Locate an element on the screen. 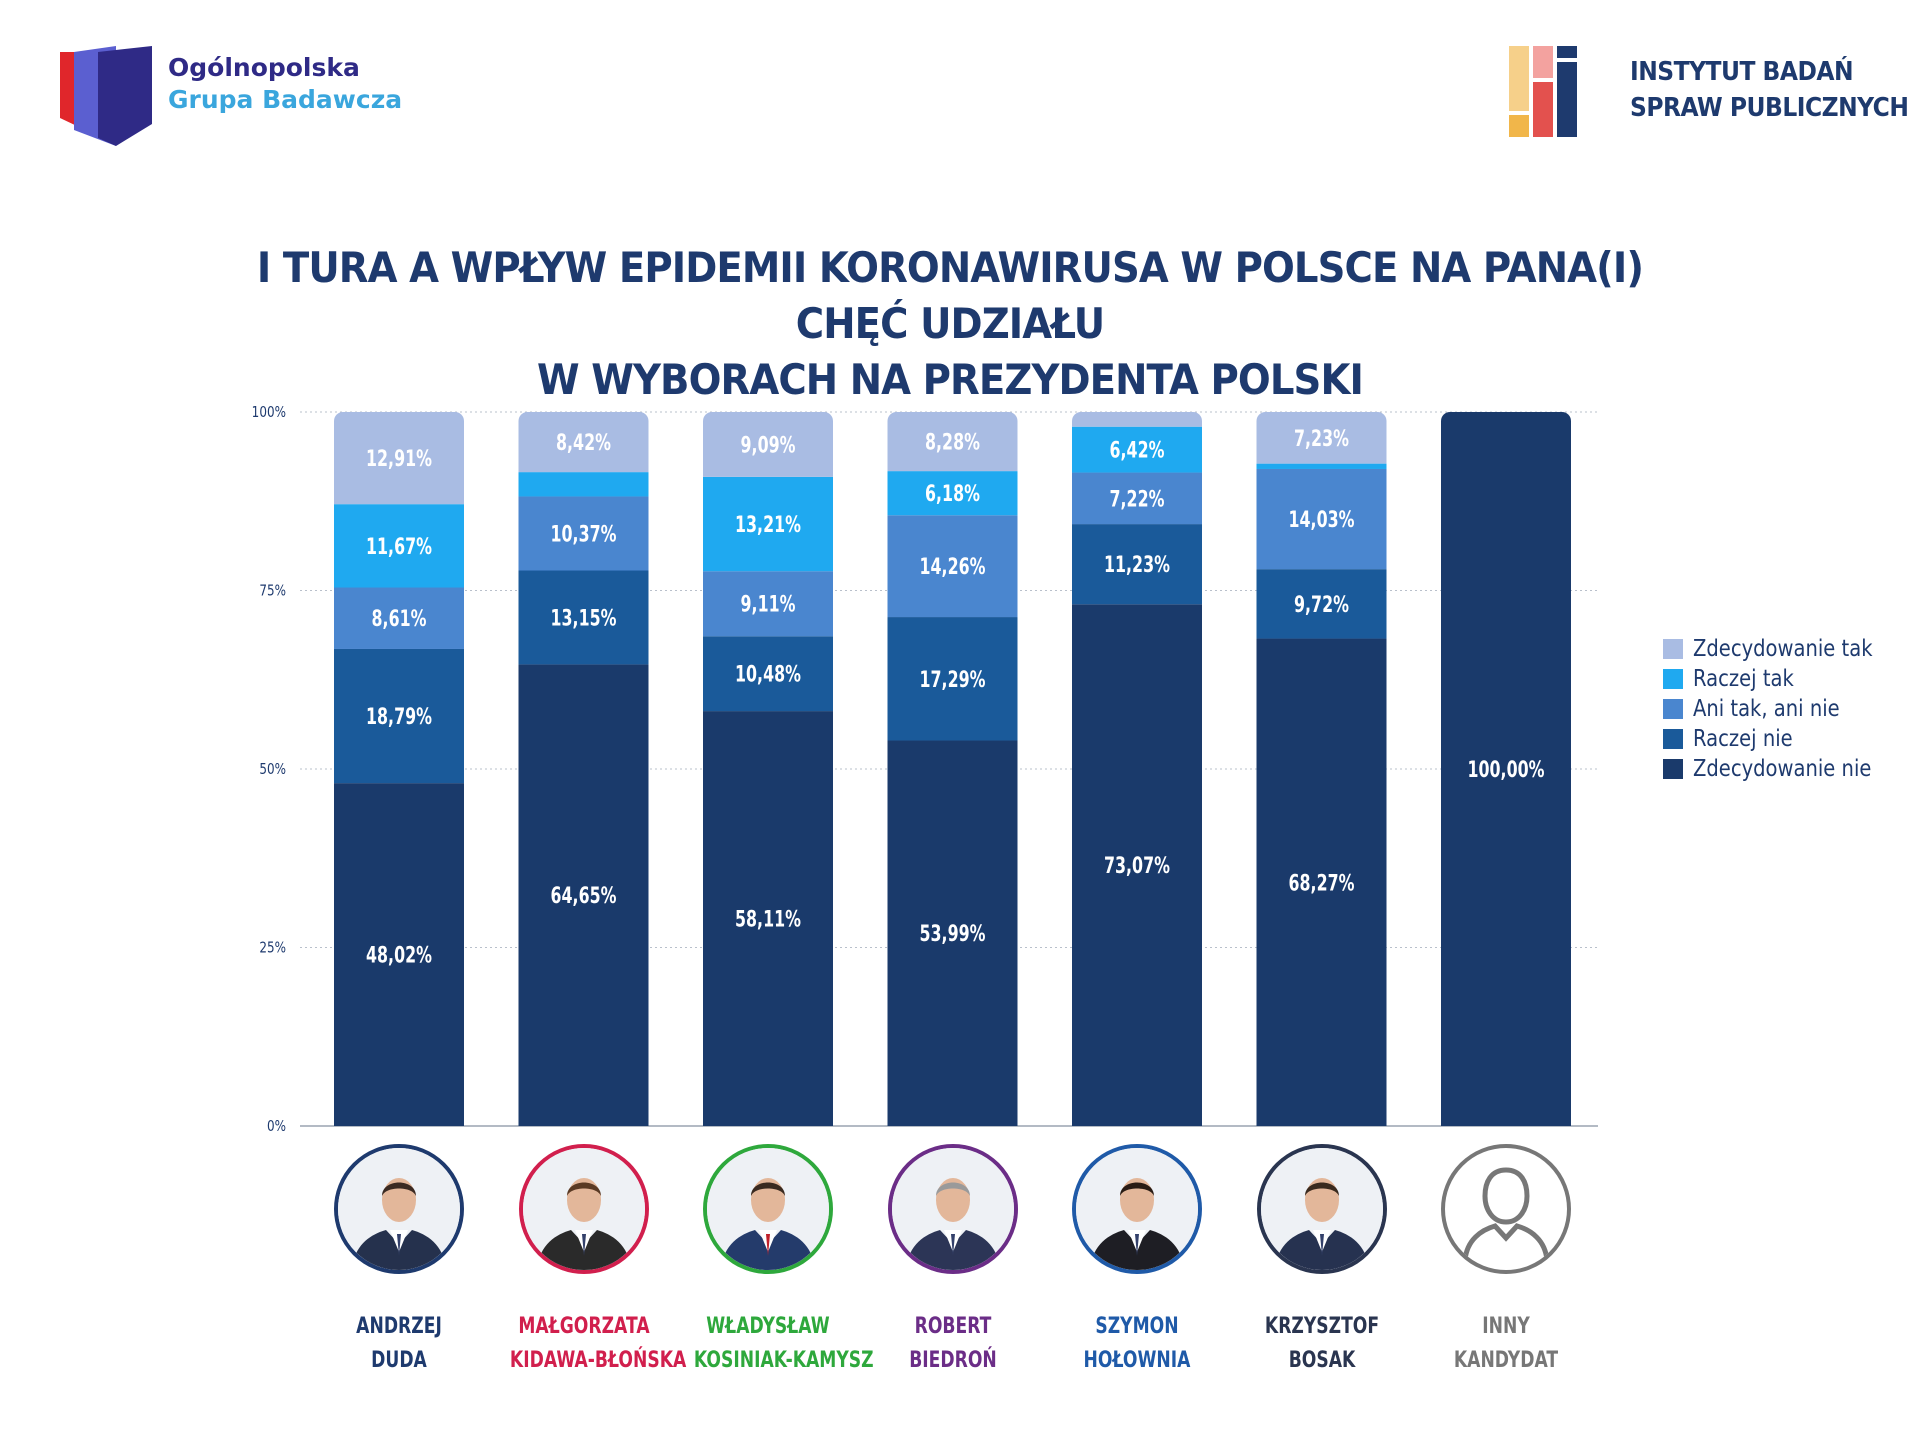 This screenshot has width=1924, height=1440. person-placeholder-icon is located at coordinates (1506, 1209).